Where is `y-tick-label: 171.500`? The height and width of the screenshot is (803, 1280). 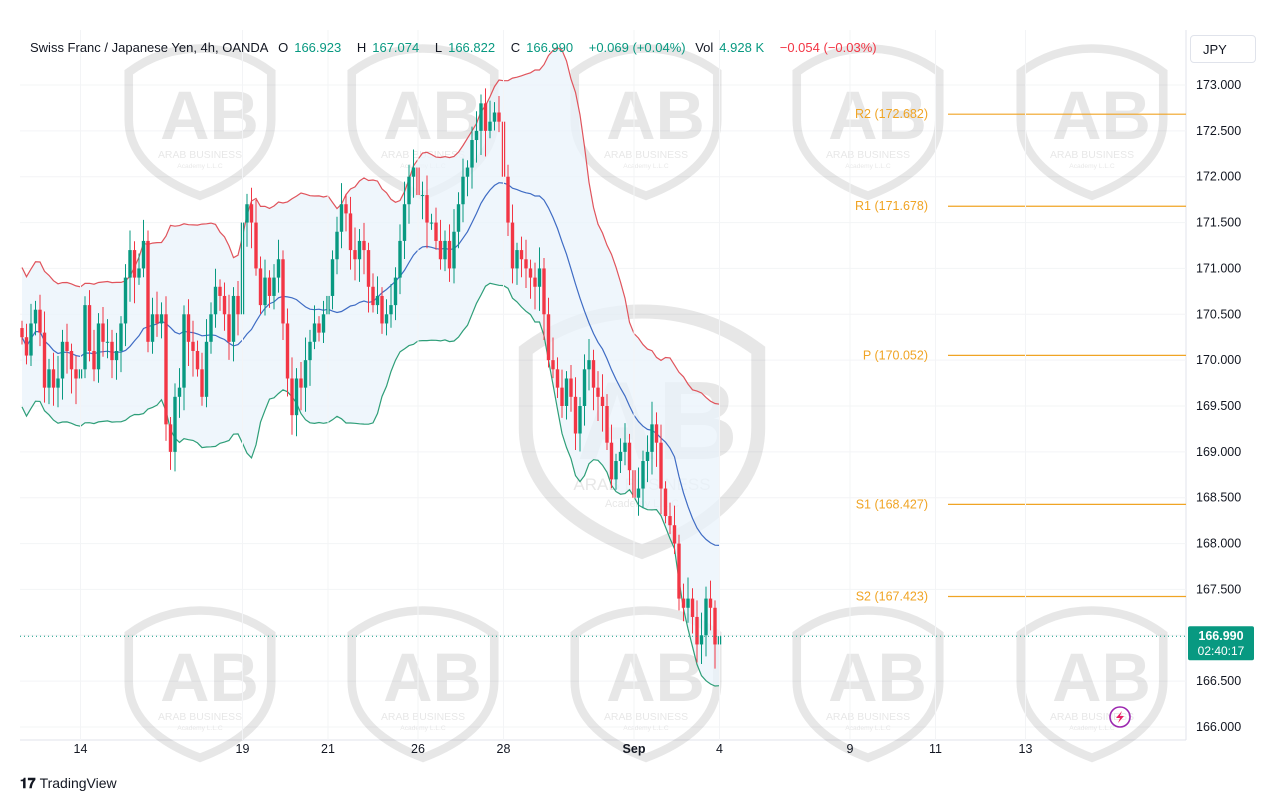 y-tick-label: 171.500 is located at coordinates (1218, 223).